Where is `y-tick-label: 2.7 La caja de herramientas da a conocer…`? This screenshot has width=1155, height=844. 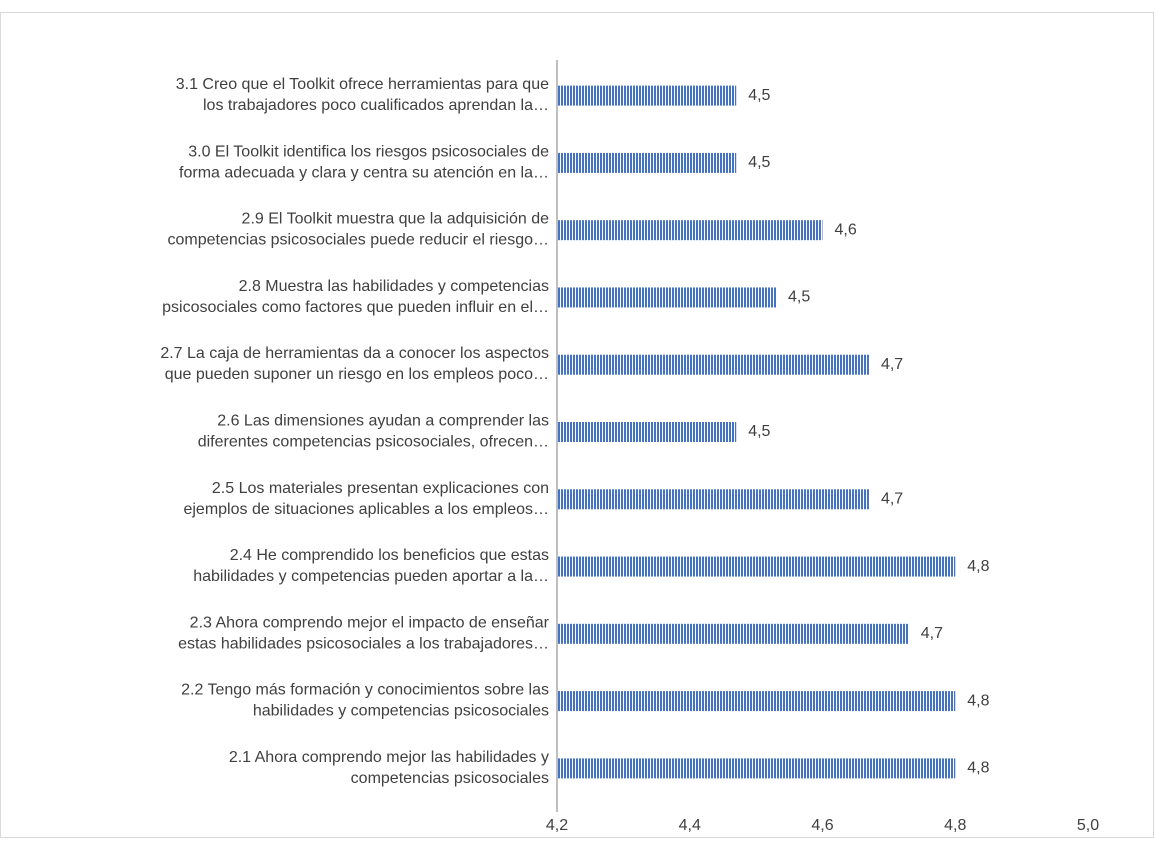
y-tick-label: 2.7 La caja de herramientas da a conocer… is located at coordinates (354, 364).